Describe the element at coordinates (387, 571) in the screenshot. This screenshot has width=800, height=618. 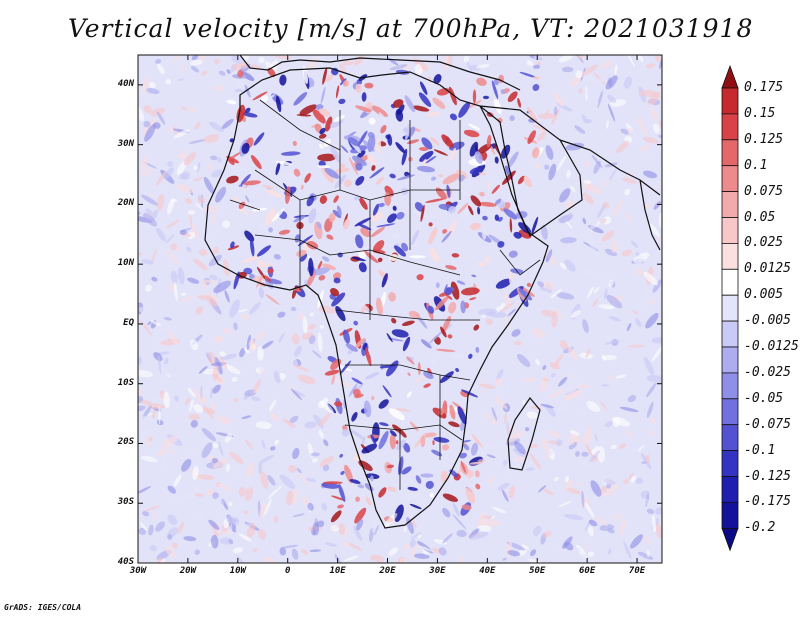
I see `lon-label: 20E` at that location.